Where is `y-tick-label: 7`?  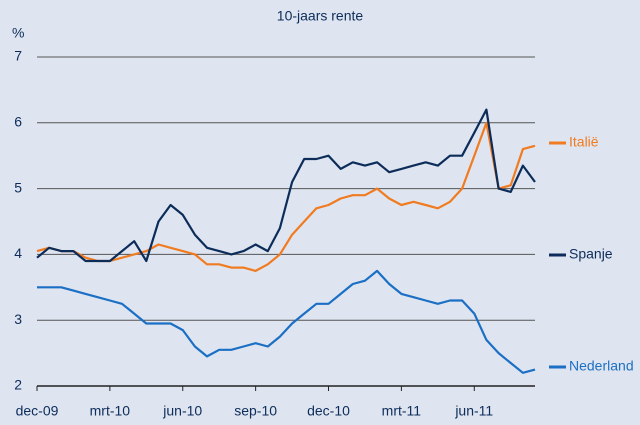
y-tick-label: 7 is located at coordinates (18, 56).